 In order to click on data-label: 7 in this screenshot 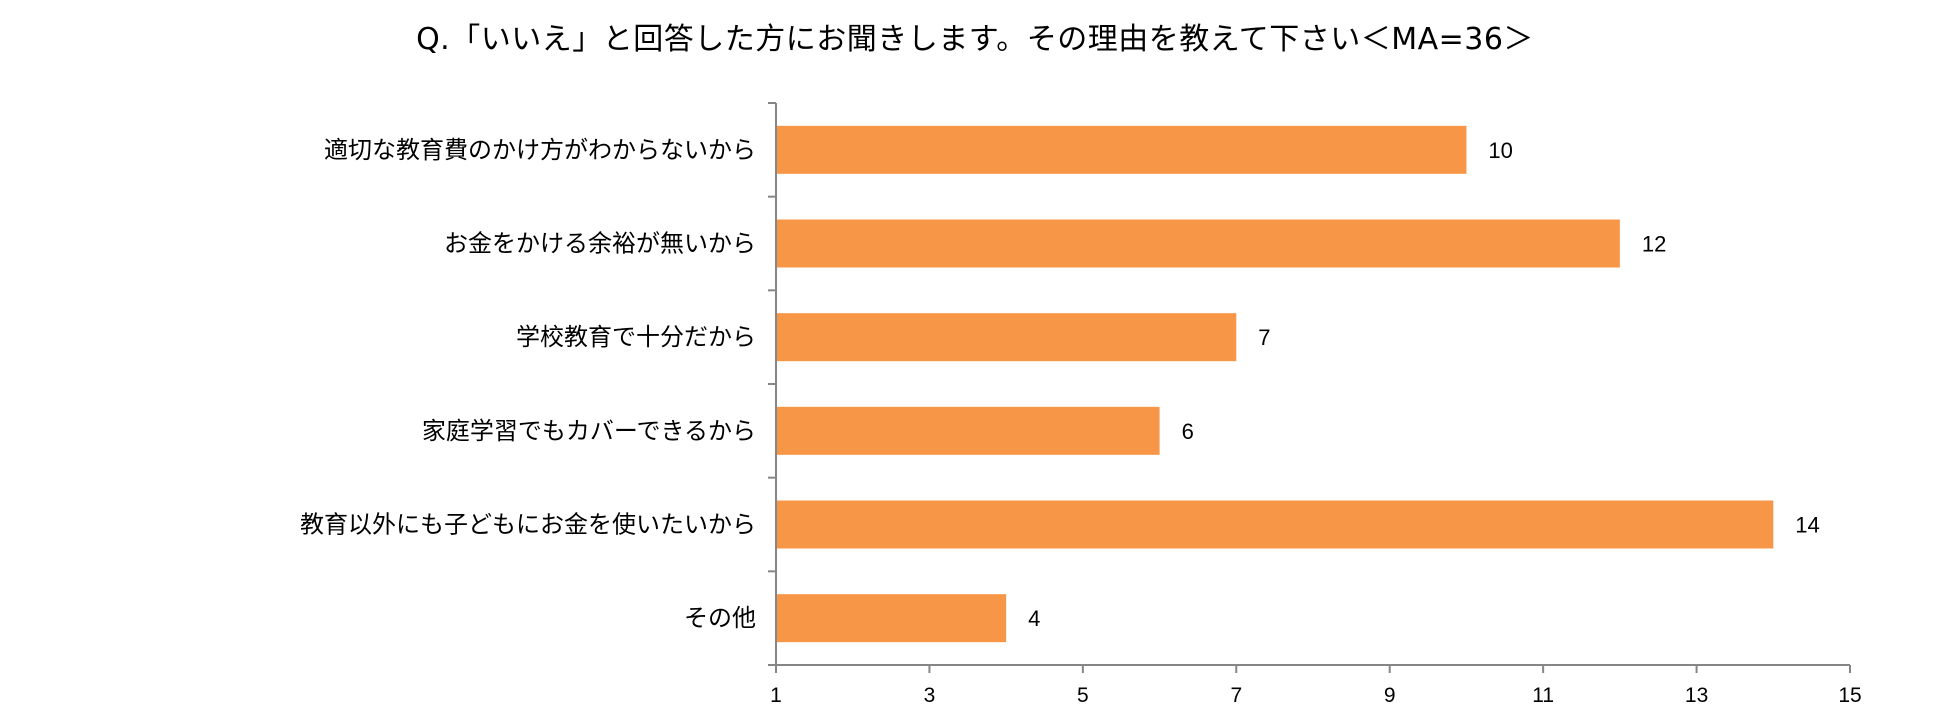, I will do `click(1264, 337)`.